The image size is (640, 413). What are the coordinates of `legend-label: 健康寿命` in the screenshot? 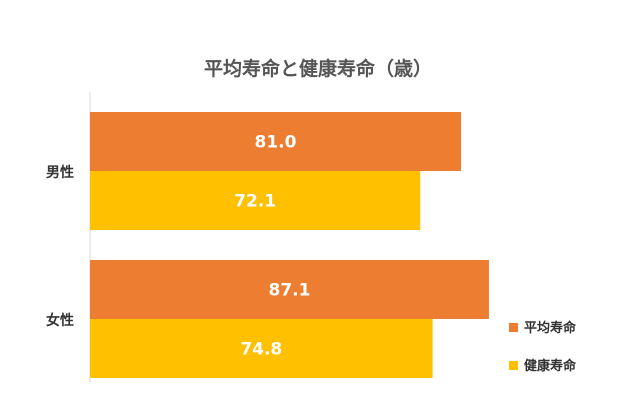 It's located at (550, 366).